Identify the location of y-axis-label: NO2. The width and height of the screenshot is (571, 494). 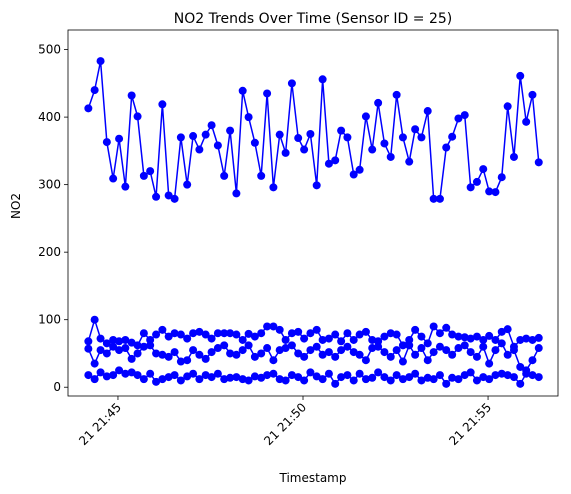
(16, 206).